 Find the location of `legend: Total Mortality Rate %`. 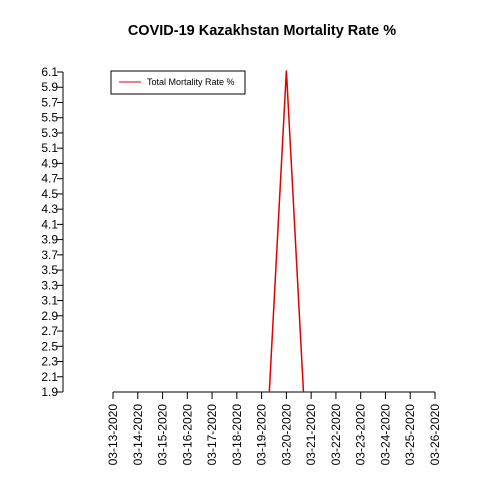

legend: Total Mortality Rate % is located at coordinates (178, 82).